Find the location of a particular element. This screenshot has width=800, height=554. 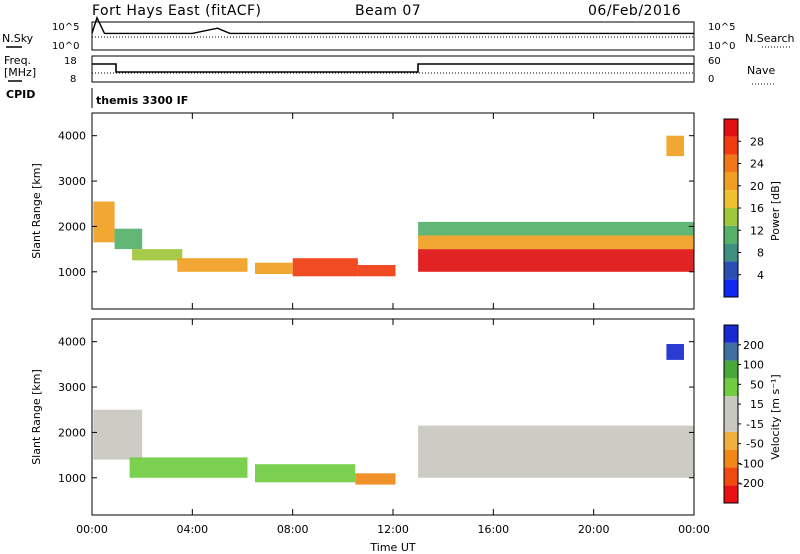

colorbar-tick-label: -50 is located at coordinates (755, 444).